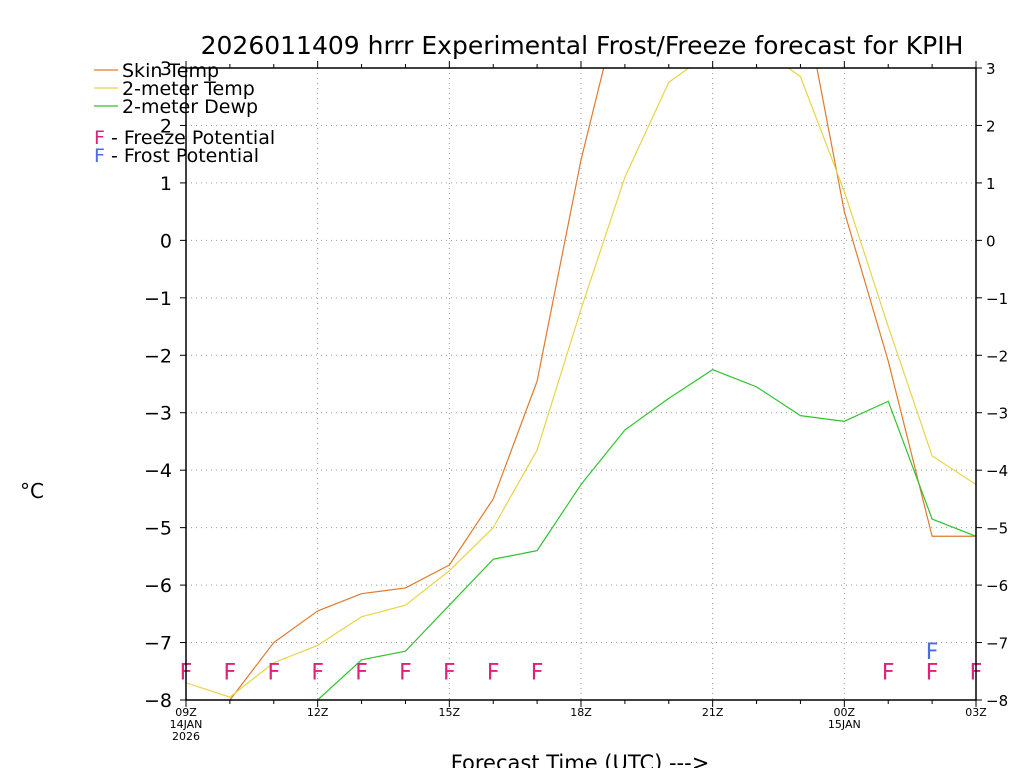  What do you see at coordinates (997, 701) in the screenshot?
I see `y-tick-label-right: −8` at bounding box center [997, 701].